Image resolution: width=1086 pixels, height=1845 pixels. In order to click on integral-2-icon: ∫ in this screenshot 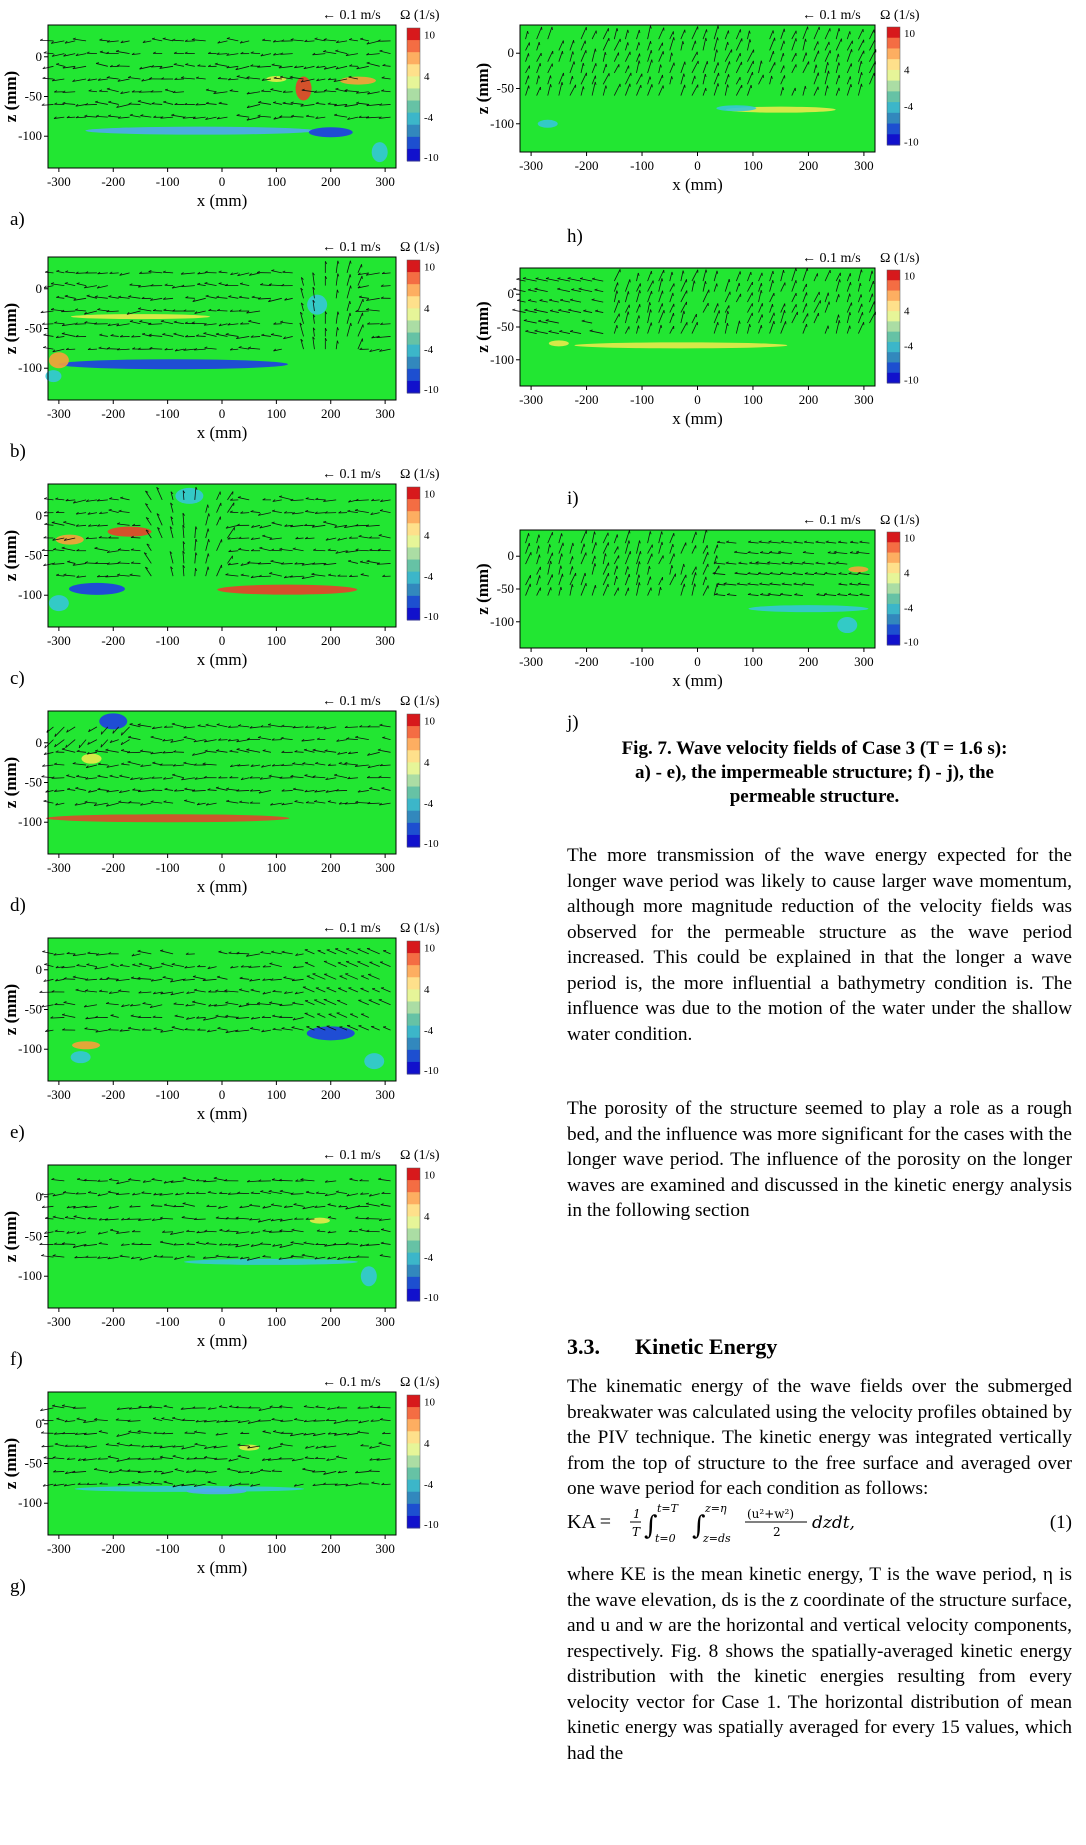, I will do `click(699, 1526)`.